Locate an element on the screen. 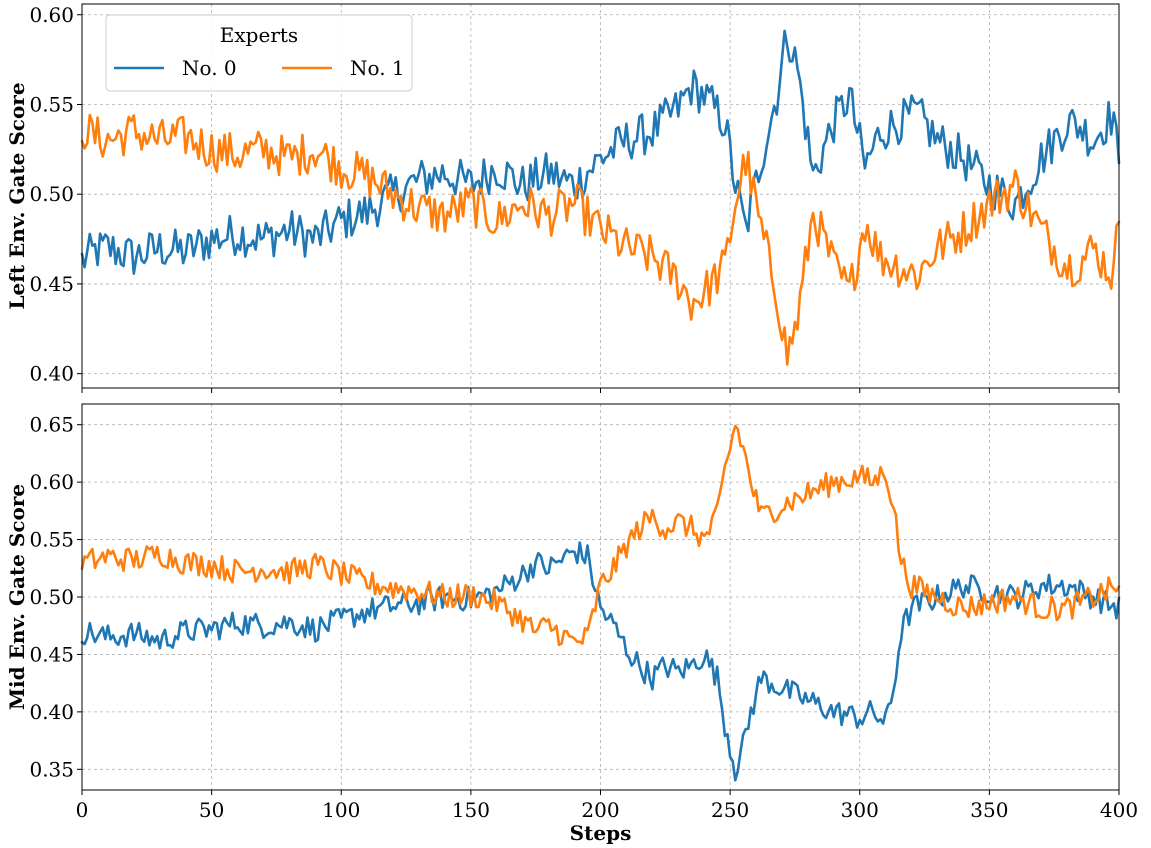  x-tick-label: 350 is located at coordinates (989, 810).